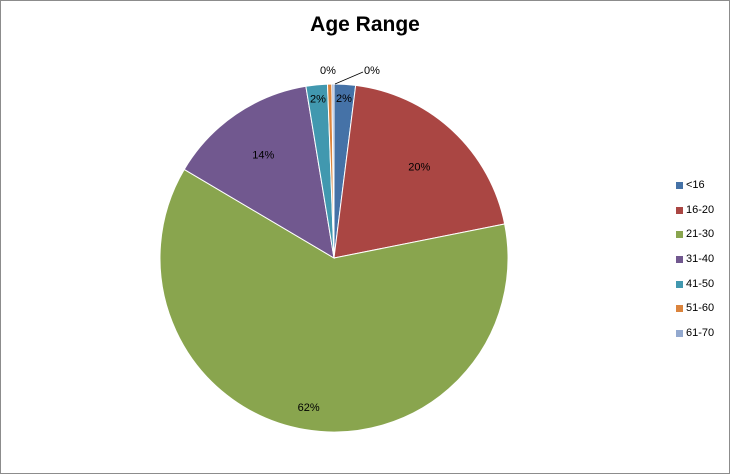 This screenshot has height=474, width=730. Describe the element at coordinates (365, 24) in the screenshot. I see `chart-title: Age Range` at that location.